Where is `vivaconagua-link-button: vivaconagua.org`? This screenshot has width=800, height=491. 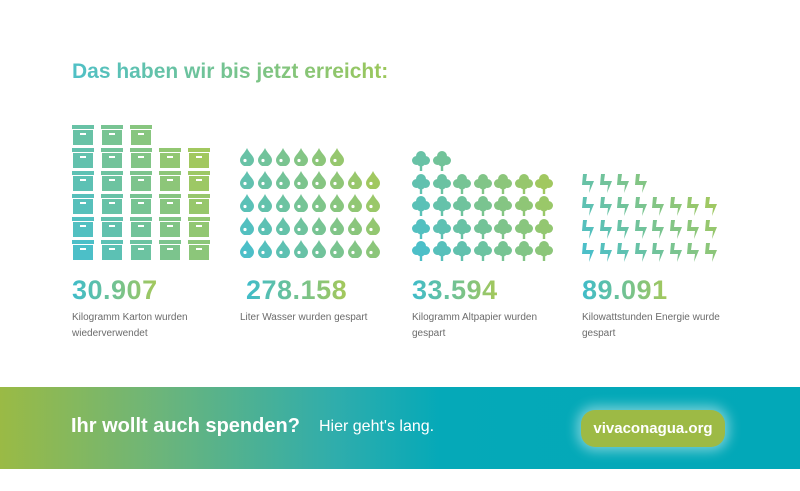 vivaconagua-link-button: vivaconagua.org is located at coordinates (653, 428).